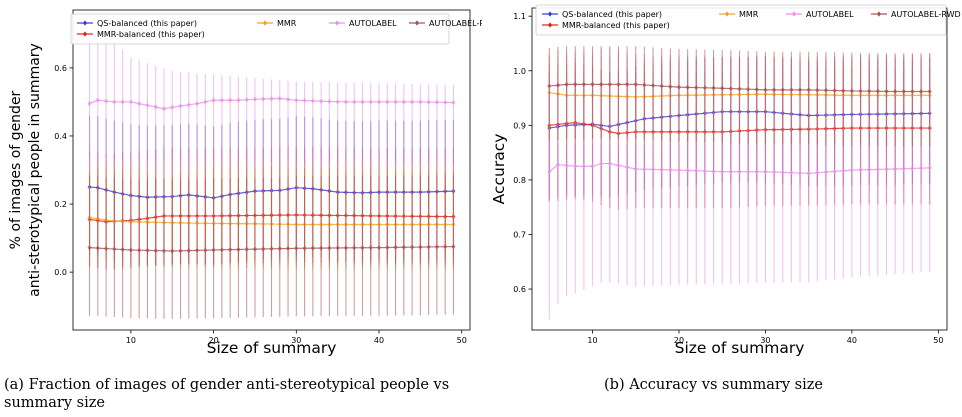 The image size is (962, 417). Describe the element at coordinates (296, 340) in the screenshot. I see `chart-a-x-tick-label: 30` at that location.